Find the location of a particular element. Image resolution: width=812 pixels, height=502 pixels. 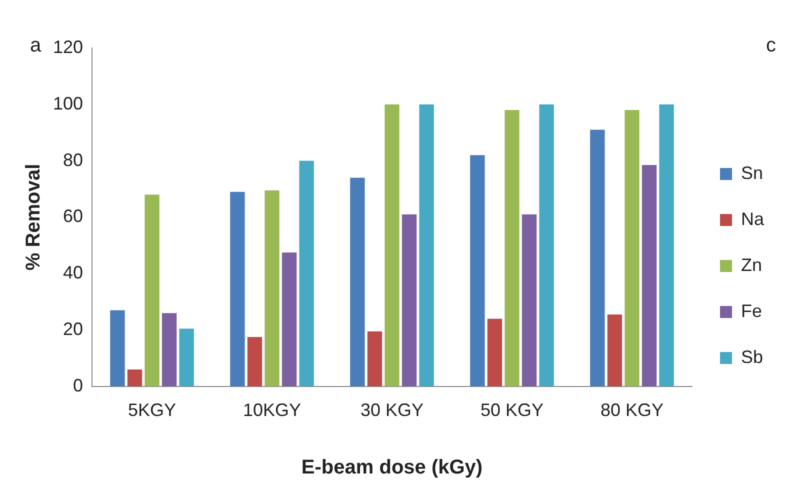

y-tick-label: 20 is located at coordinates (73, 328).